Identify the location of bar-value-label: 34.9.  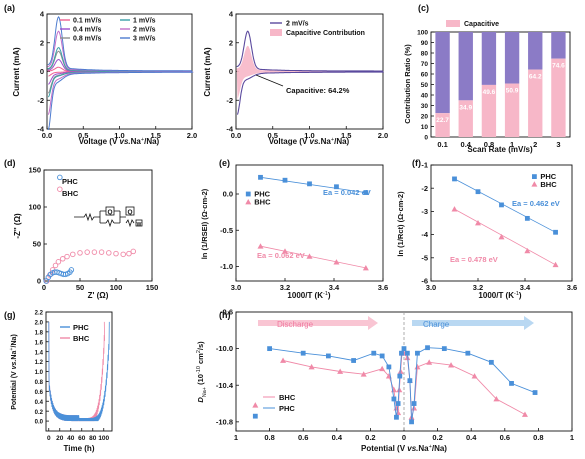
(465, 107).